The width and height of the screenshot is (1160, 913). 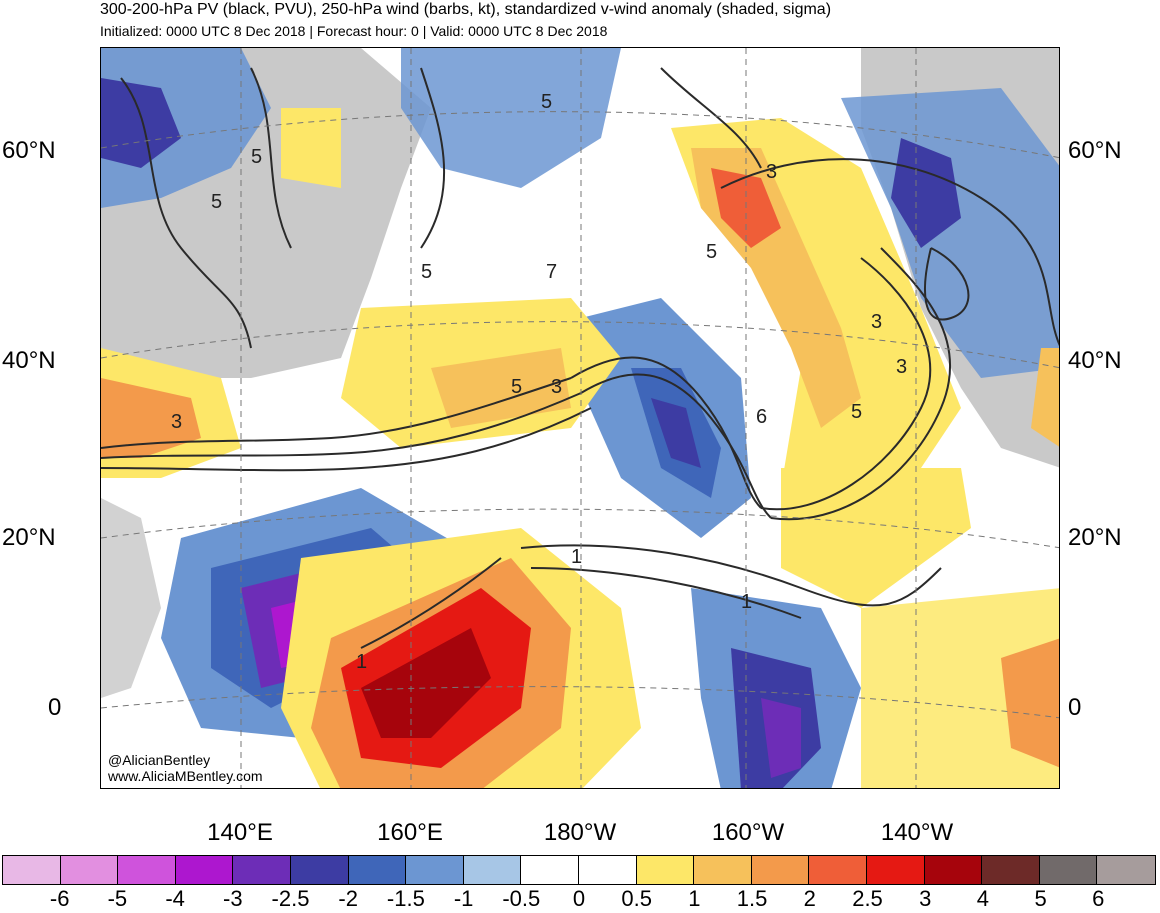 I want to click on yellow-region-east, so click(x=876, y=538).